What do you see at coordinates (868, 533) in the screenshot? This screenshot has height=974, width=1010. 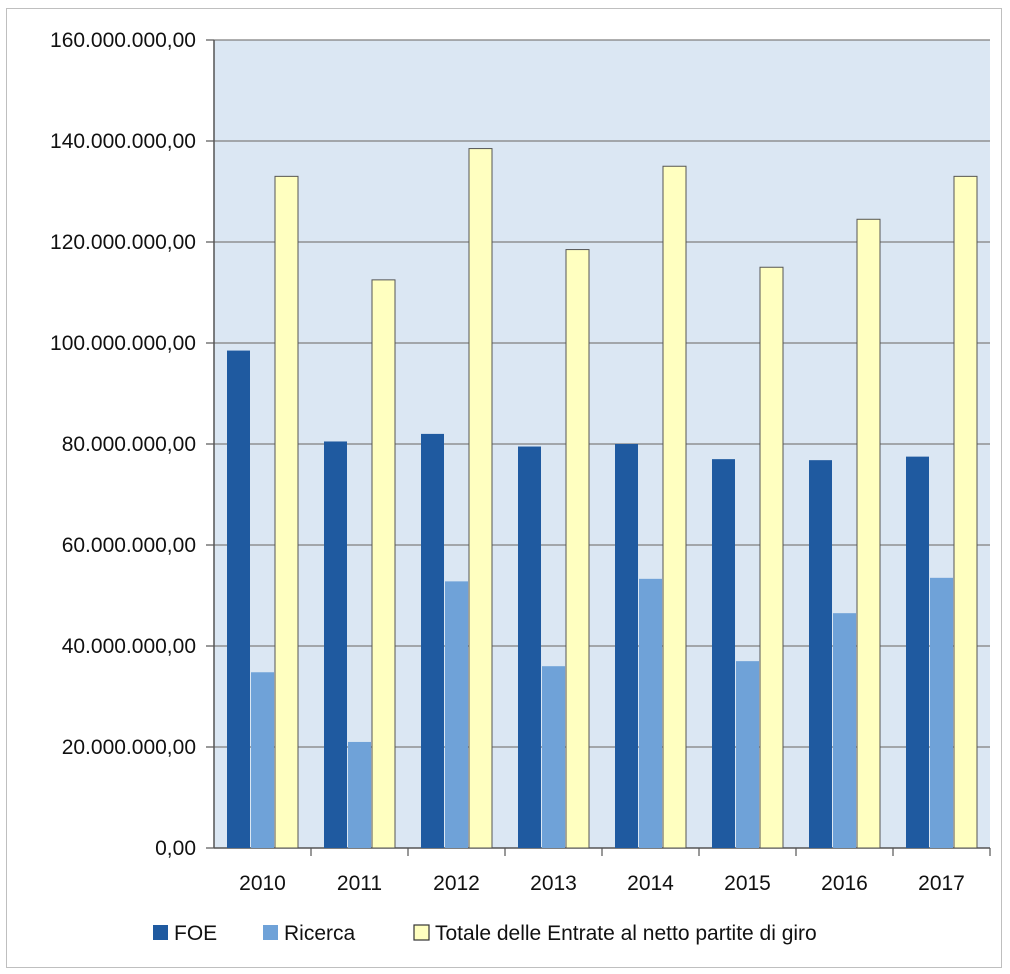 I see `bar-totale-2016` at bounding box center [868, 533].